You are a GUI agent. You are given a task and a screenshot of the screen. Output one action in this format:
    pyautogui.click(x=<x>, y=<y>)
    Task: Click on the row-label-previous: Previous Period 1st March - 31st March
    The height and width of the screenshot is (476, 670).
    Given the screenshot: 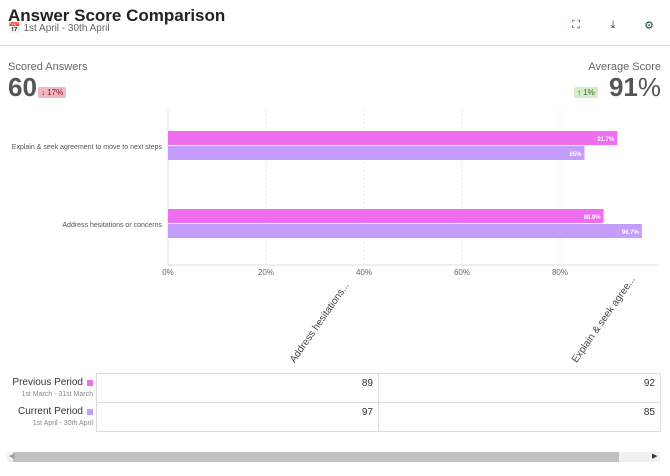 What is the action you would take?
    pyautogui.click(x=52, y=387)
    